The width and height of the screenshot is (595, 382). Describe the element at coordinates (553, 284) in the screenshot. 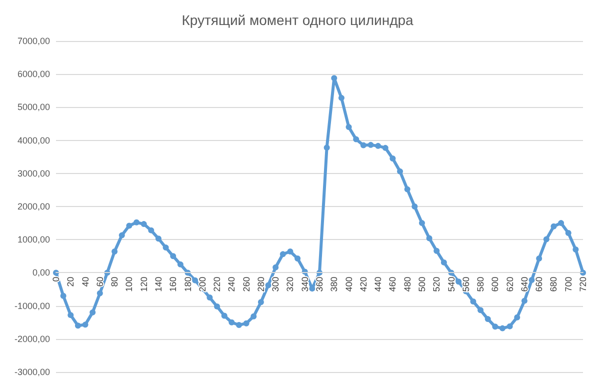

I see `x-tick-label: 680` at that location.